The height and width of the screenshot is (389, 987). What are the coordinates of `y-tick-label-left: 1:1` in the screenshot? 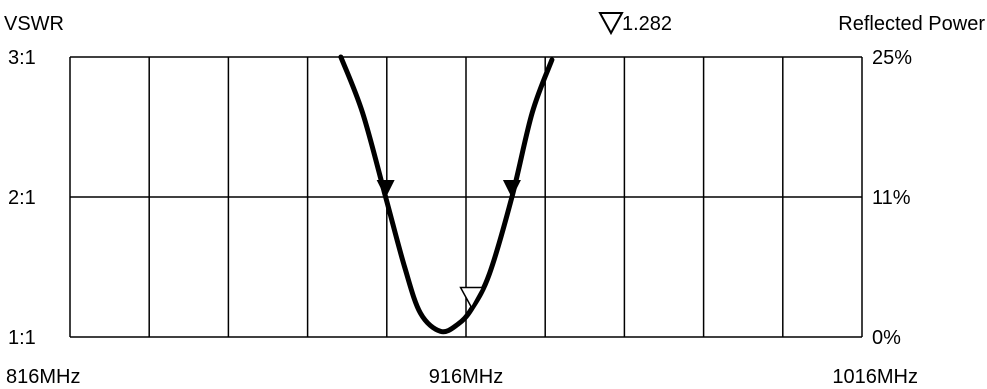 It's located at (22, 338).